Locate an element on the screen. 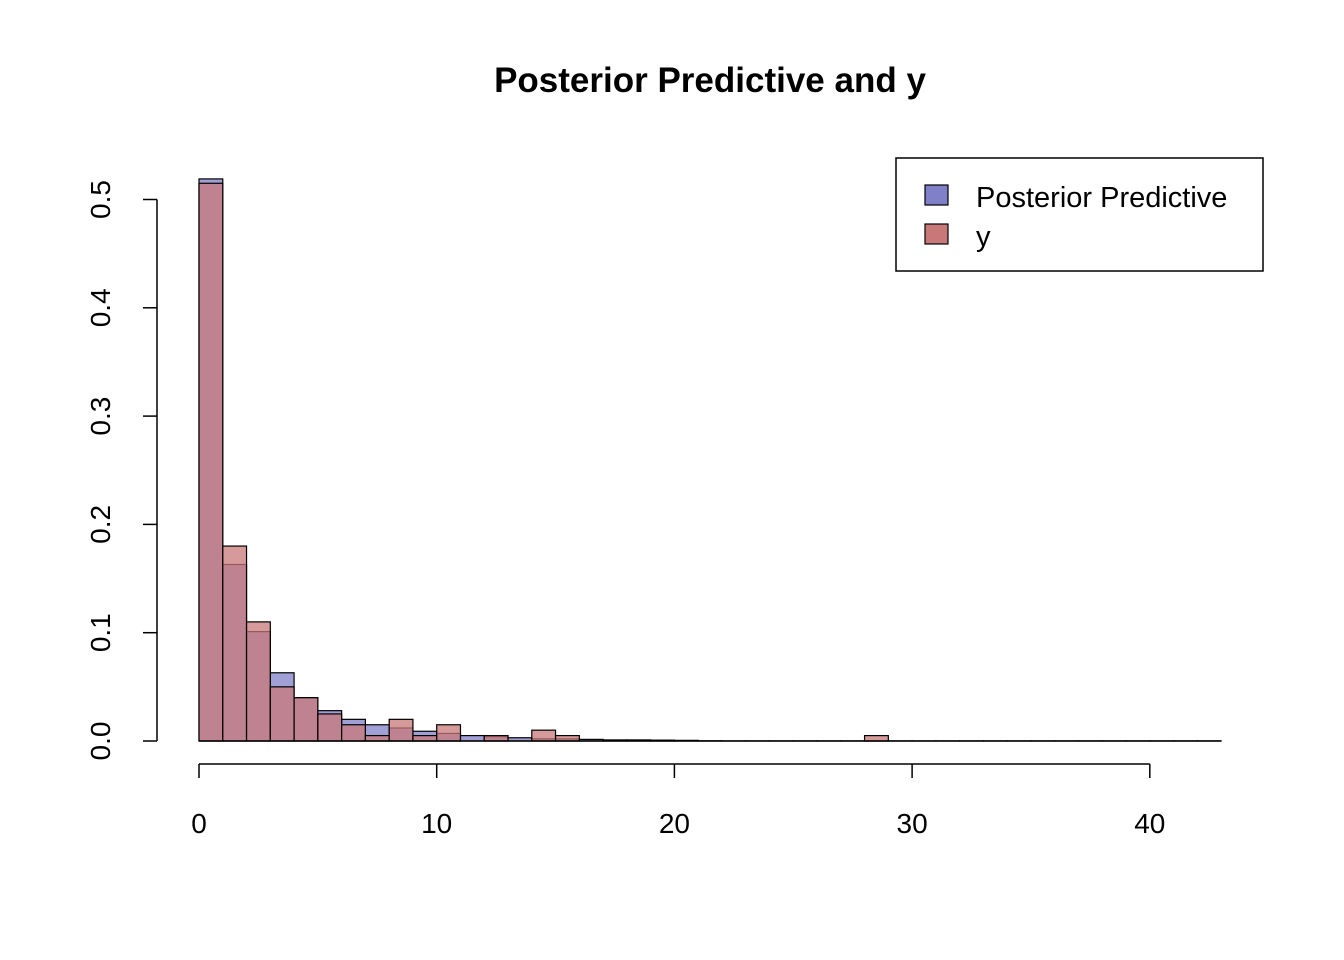 The image size is (1344, 960). y-tick-label-4: 0.4 is located at coordinates (100, 307).